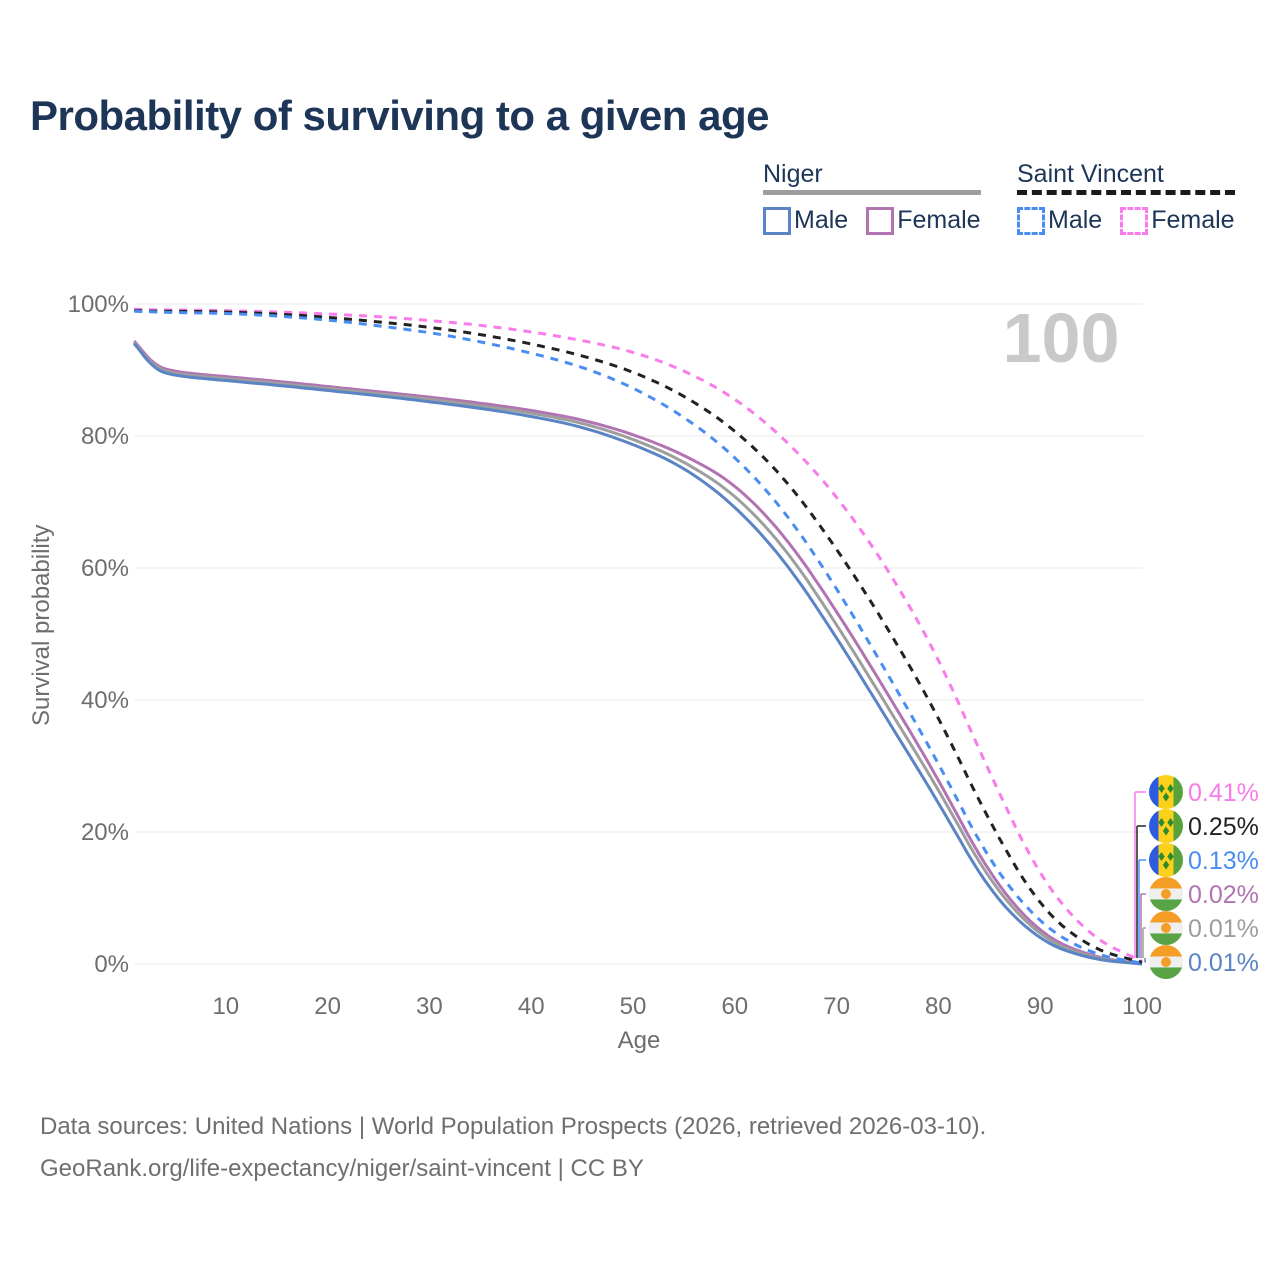 This screenshot has width=1280, height=1280. Describe the element at coordinates (734, 1006) in the screenshot. I see `x-tick-label: 60` at that location.